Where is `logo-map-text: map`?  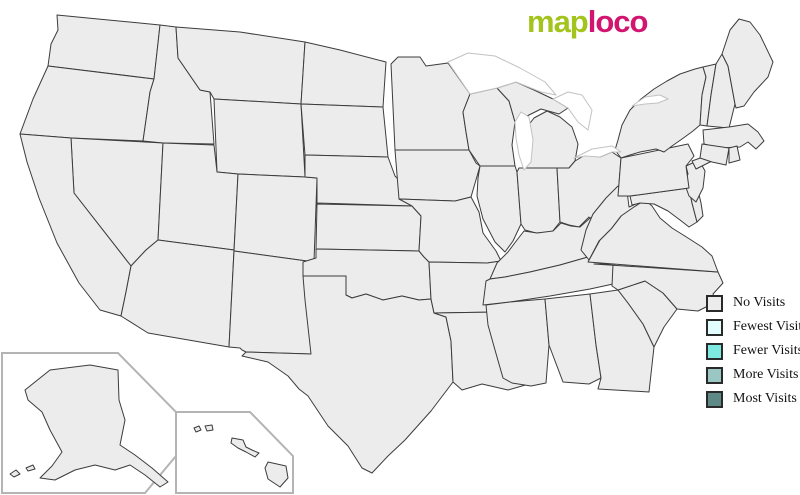
logo-map-text: map is located at coordinates (558, 21).